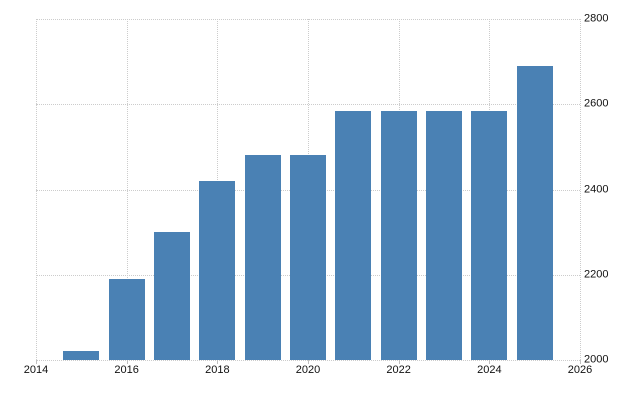 This screenshot has width=640, height=400. Describe the element at coordinates (308, 257) in the screenshot. I see `bar-2020` at that location.